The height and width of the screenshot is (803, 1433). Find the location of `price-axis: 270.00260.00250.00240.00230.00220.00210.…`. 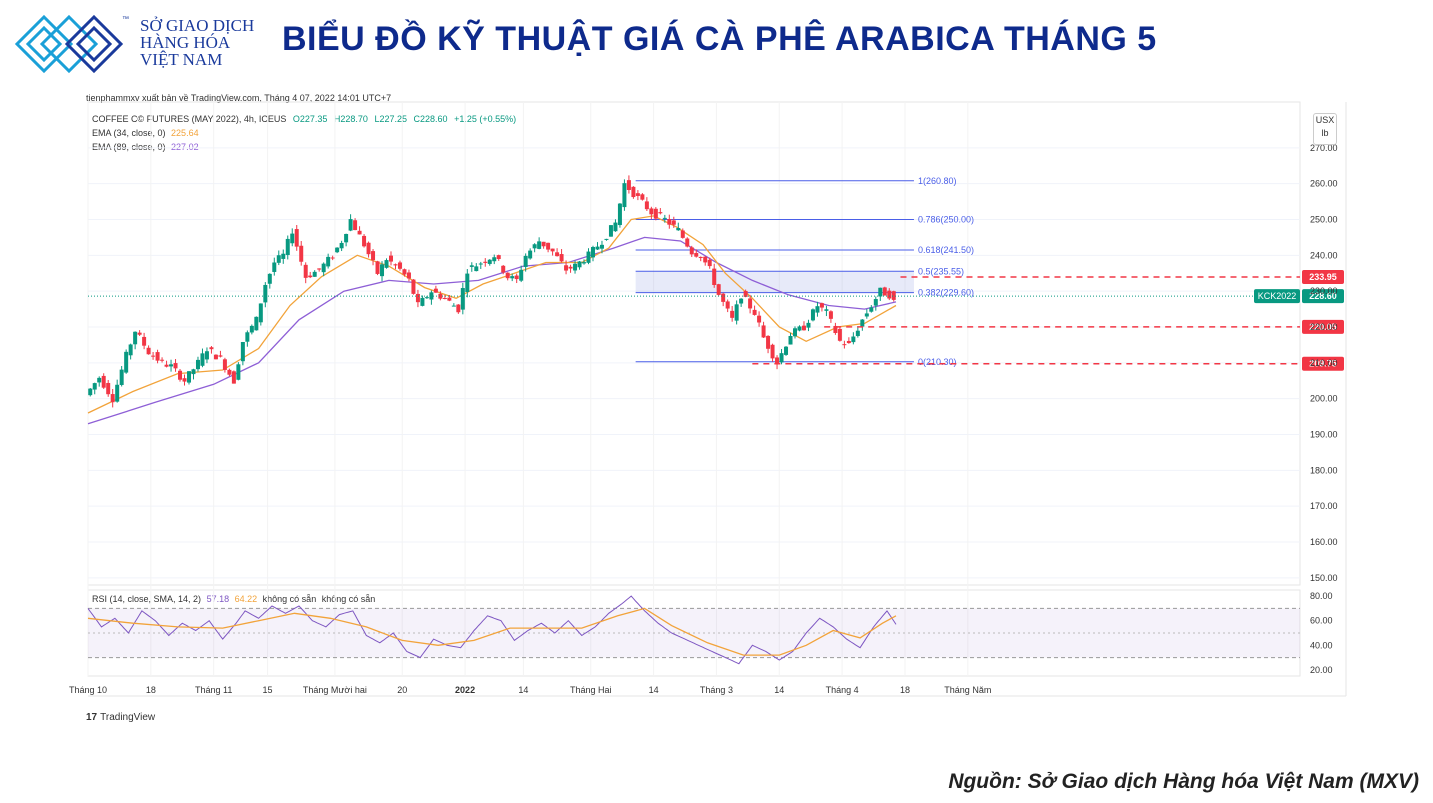

price-axis: 270.00260.00250.00240.00230.00220.00210.… is located at coordinates (1324, 363).